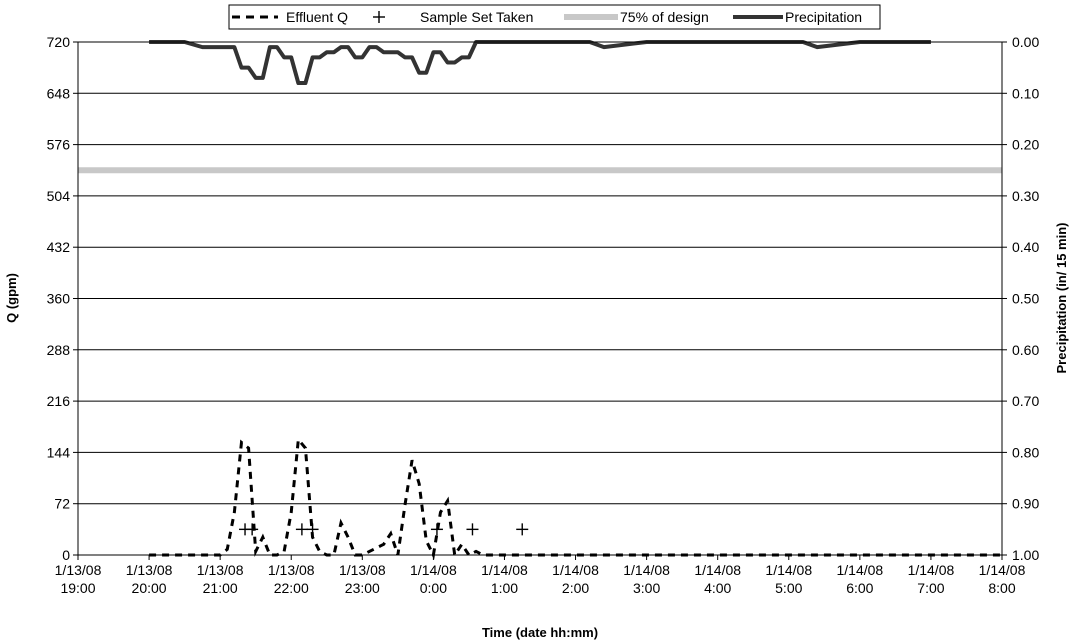 This screenshot has width=1072, height=641. I want to click on y-tick-label: 72, so click(62, 504).